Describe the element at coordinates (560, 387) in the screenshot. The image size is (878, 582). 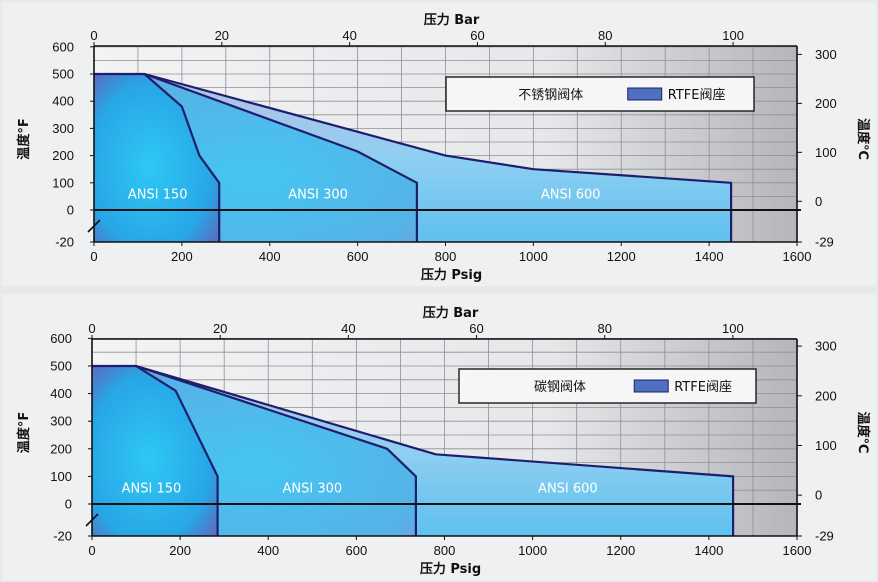
I see `legend-valve-body: 碳钢阀体` at that location.